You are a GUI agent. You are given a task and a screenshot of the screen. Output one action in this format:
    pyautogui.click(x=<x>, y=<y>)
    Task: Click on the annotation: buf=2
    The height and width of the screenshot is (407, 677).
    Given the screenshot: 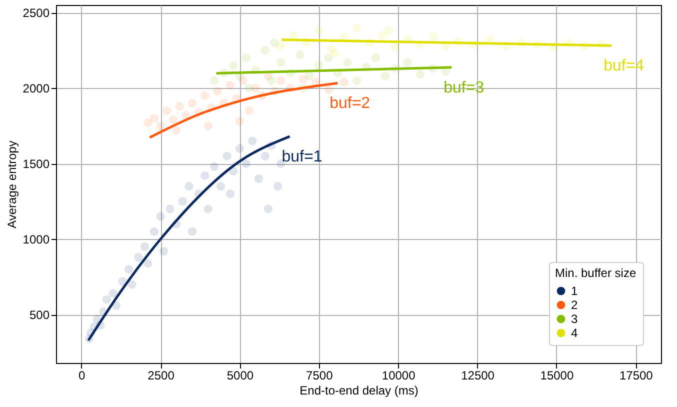 What is the action you would take?
    pyautogui.click(x=350, y=103)
    